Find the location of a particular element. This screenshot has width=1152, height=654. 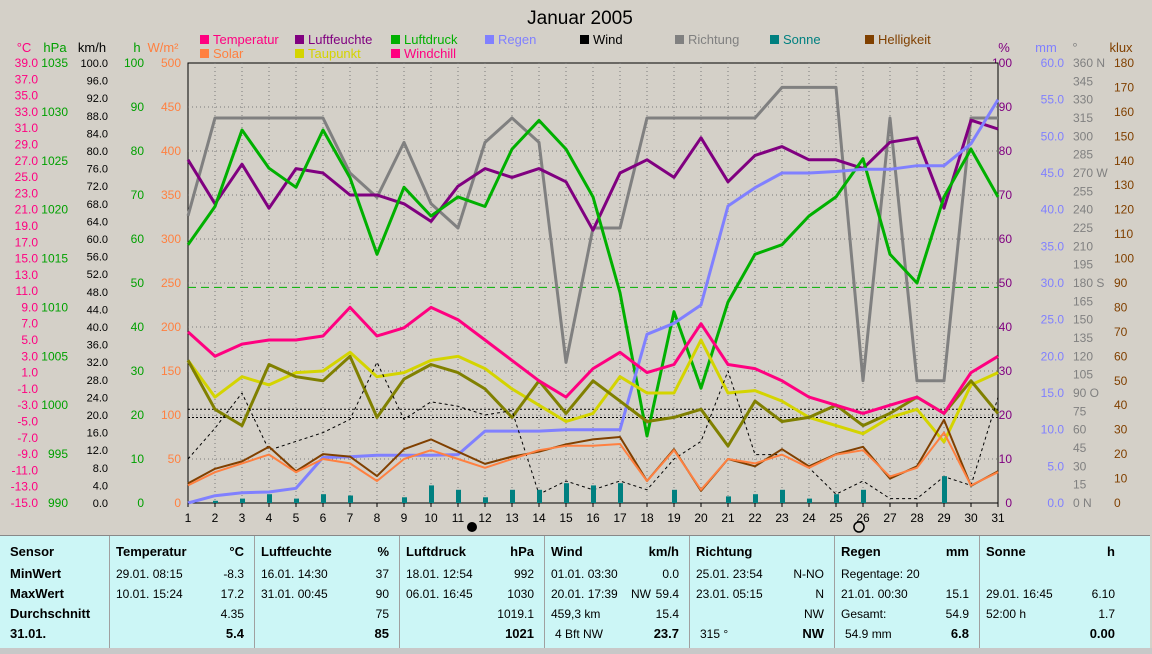

row-label-today: 31.01. is located at coordinates (28, 633).